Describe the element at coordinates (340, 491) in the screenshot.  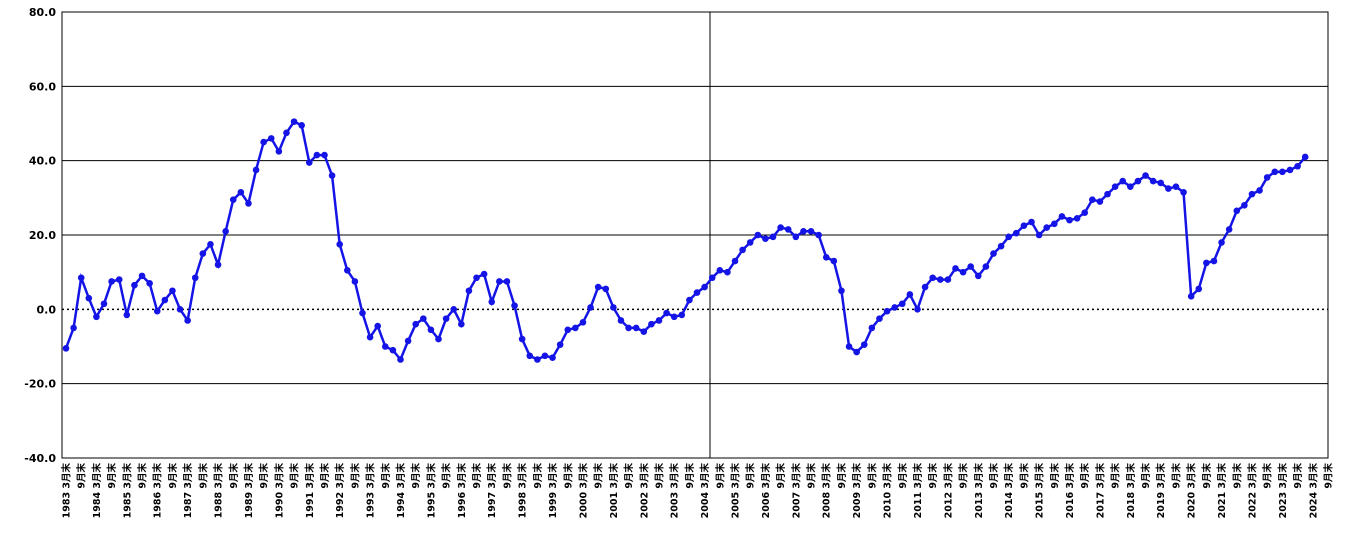
I see `x-tick-label: 1992 3月末` at that location.